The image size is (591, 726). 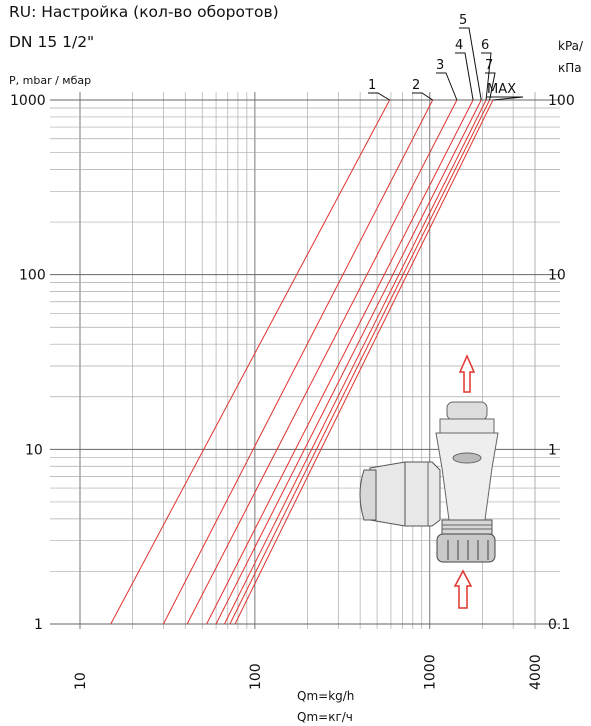 What do you see at coordinates (325, 696) in the screenshot?
I see `x-axis-label: Qm=kg/h` at bounding box center [325, 696].